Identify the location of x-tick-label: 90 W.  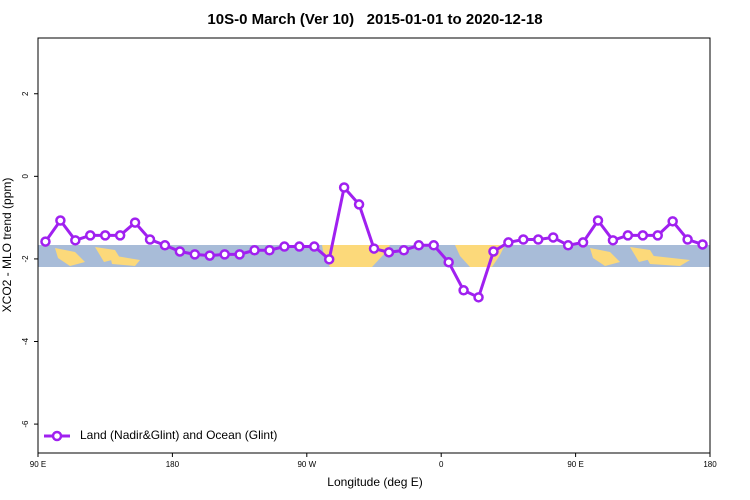
(306, 464).